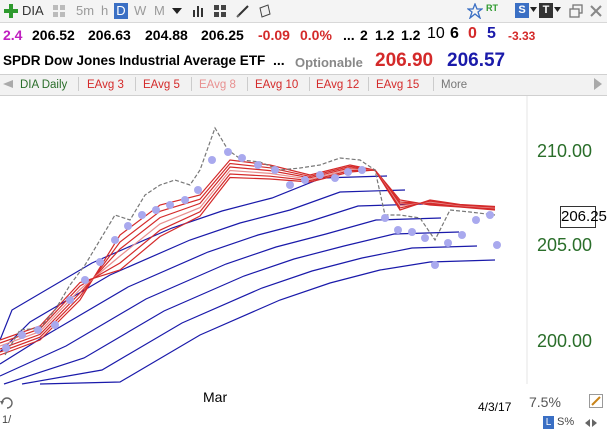  I want to click on quote-n3: 1.2, so click(411, 35).